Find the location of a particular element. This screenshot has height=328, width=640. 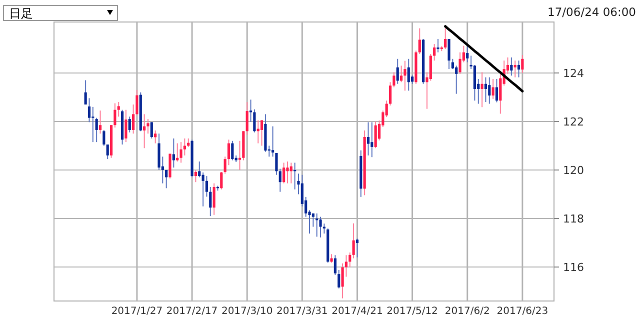

x-tick-label: 2017/5/12 is located at coordinates (412, 311).